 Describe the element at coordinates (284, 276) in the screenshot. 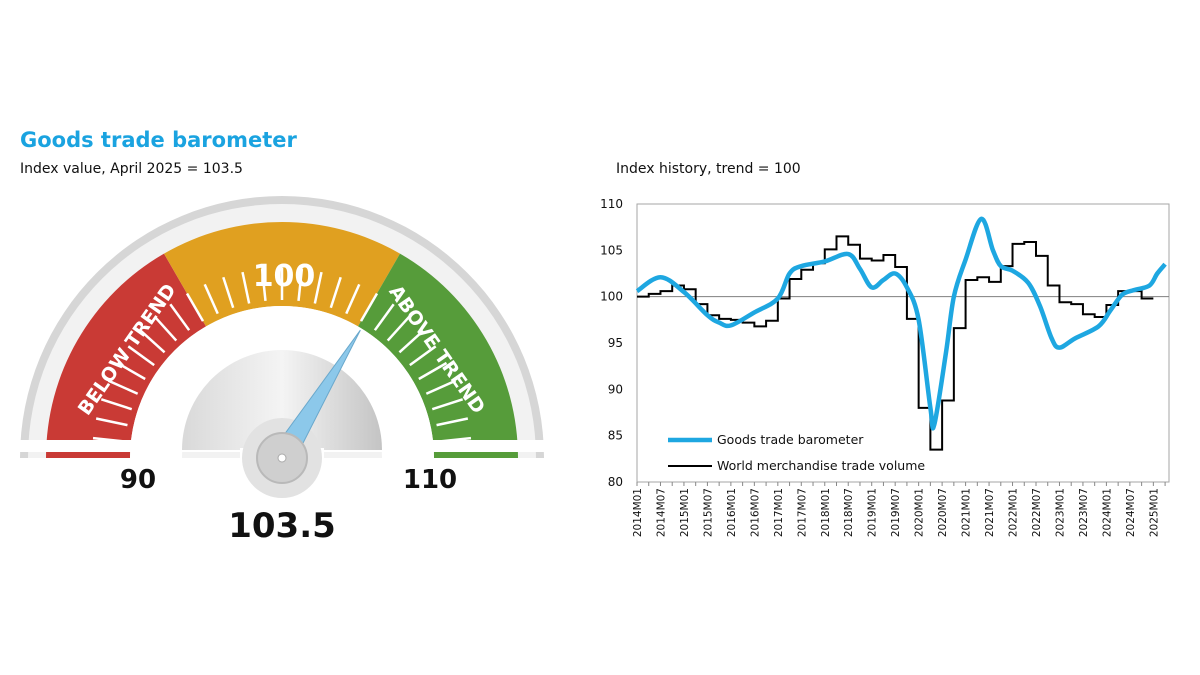

I see `gauge-mid-label: 100` at that location.